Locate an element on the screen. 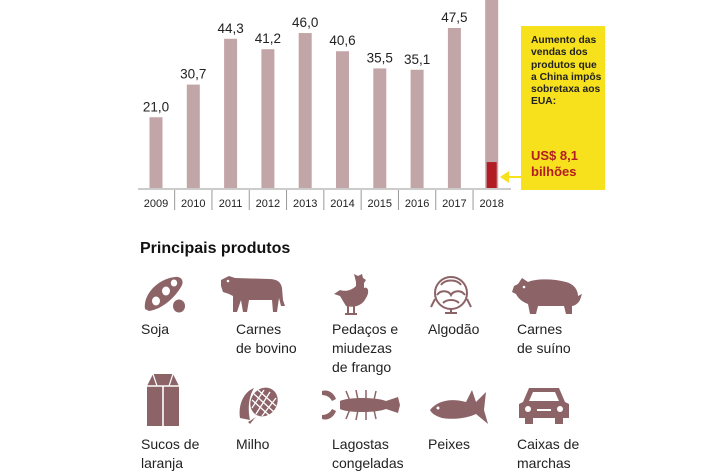 The height and width of the screenshot is (473, 728). product-label-milho: Milho is located at coordinates (253, 444).